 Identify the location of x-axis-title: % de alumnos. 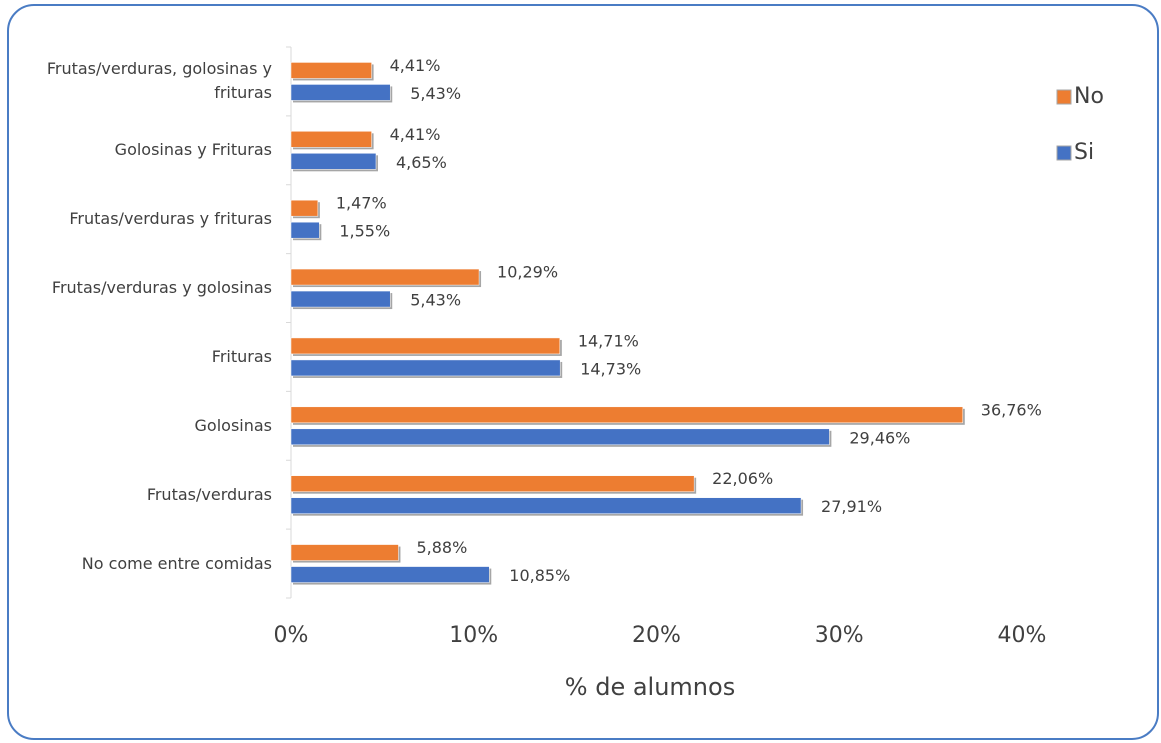
(650, 687).